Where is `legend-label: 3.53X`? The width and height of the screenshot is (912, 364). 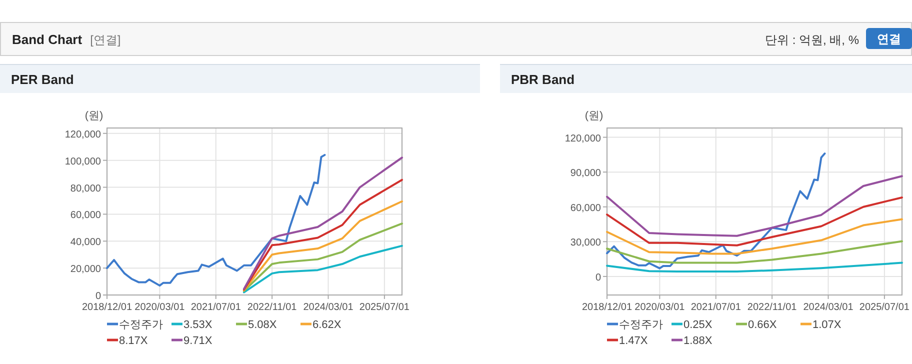 legend-label: 3.53X is located at coordinates (198, 325).